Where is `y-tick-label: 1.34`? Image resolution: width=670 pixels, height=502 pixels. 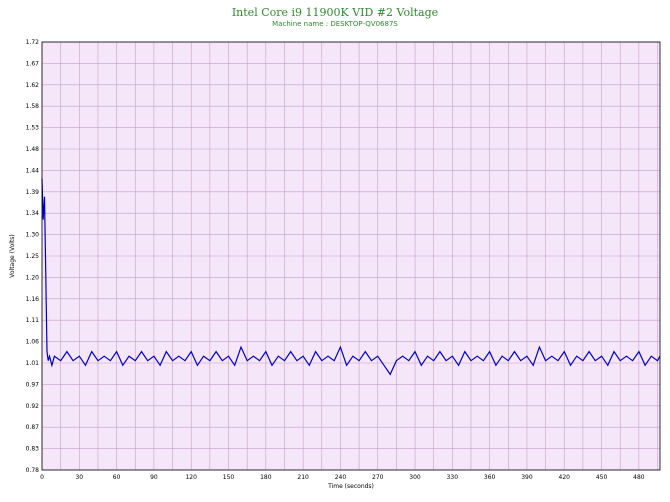 y-tick-label: 1.34 is located at coordinates (33, 213).